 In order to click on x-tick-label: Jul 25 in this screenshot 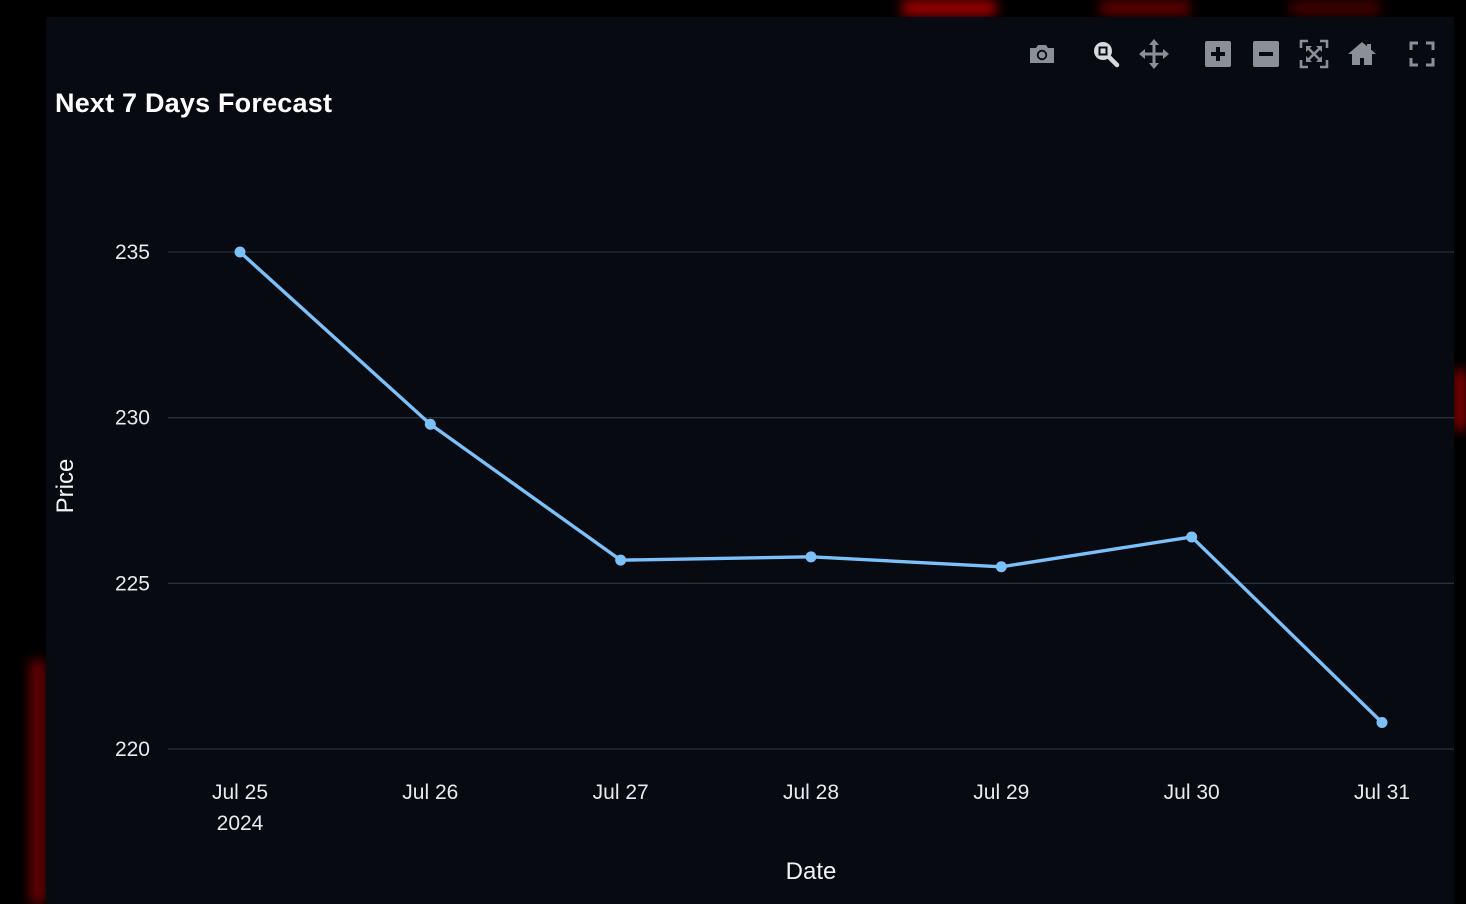, I will do `click(240, 792)`.